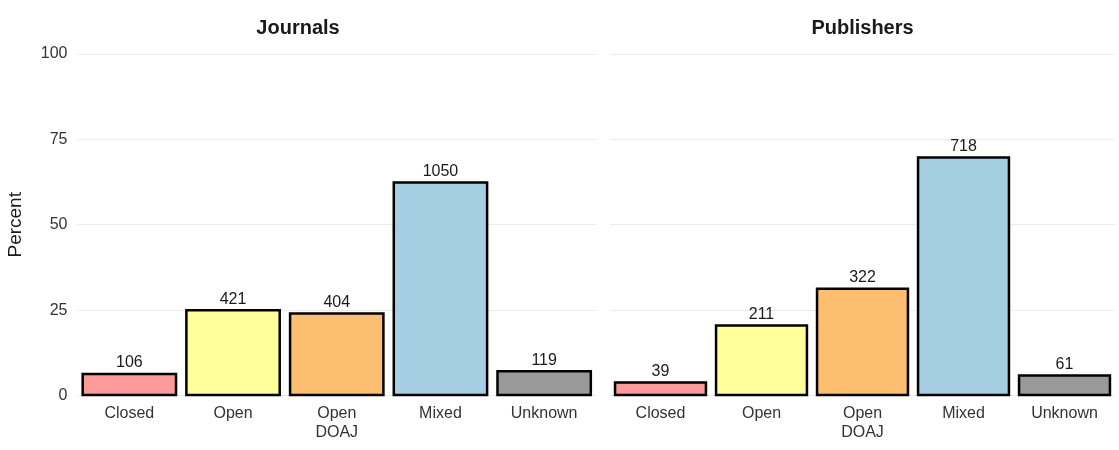  Describe the element at coordinates (963, 145) in the screenshot. I see `annotation: 718` at that location.